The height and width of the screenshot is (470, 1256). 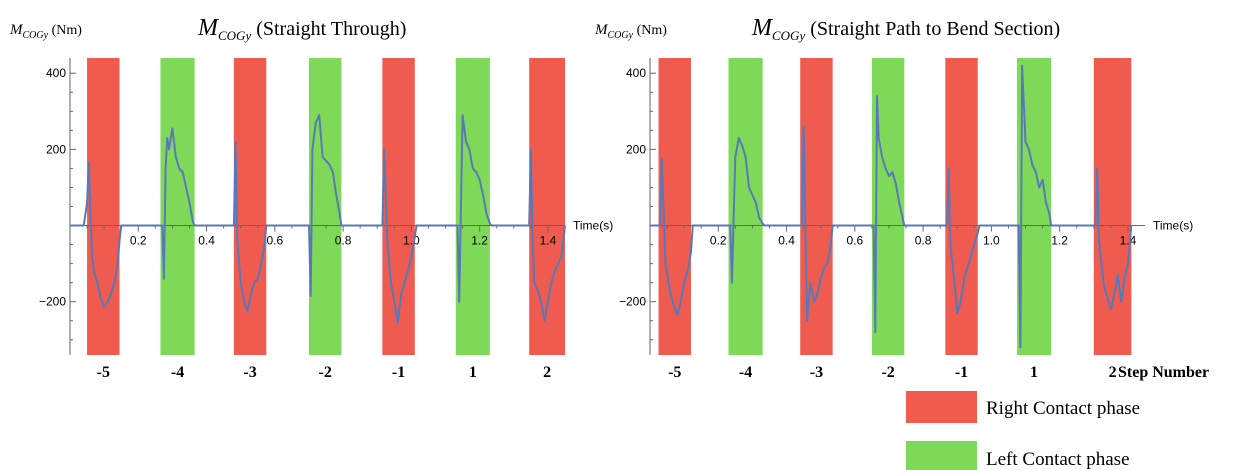 What do you see at coordinates (1063, 408) in the screenshot?
I see `legend-right-label: Right Contact phase` at bounding box center [1063, 408].